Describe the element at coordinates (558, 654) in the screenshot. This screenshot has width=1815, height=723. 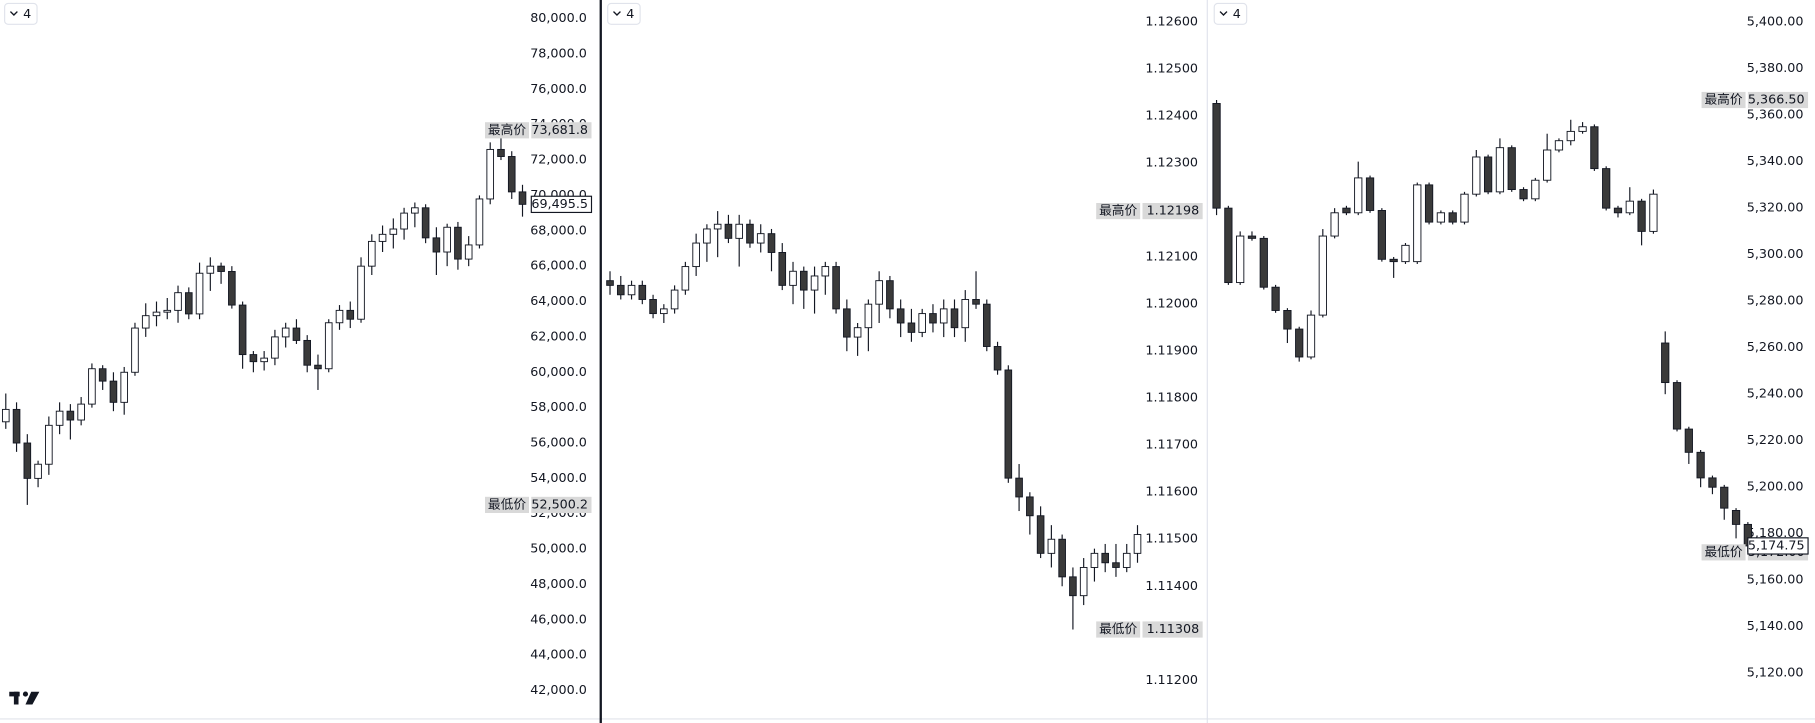
I see `y-tick-label: 44,000.0` at that location.